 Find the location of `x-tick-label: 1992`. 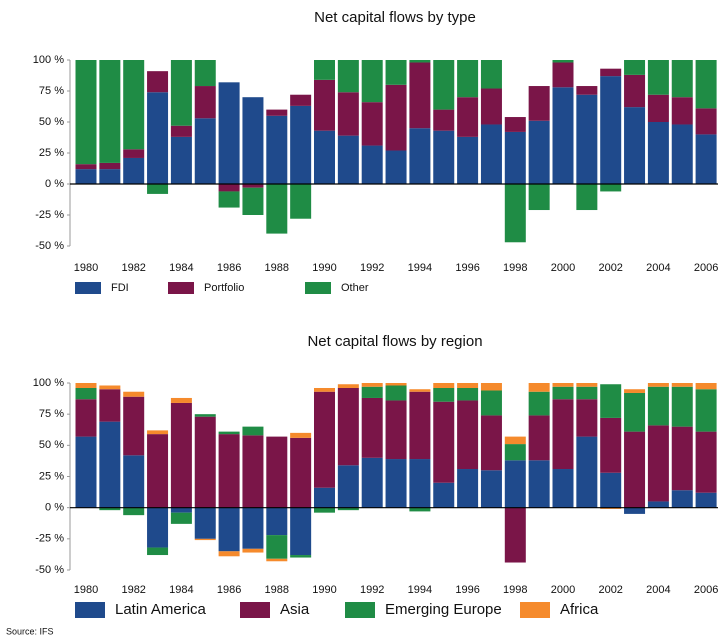

x-tick-label: 1992 is located at coordinates (372, 268).